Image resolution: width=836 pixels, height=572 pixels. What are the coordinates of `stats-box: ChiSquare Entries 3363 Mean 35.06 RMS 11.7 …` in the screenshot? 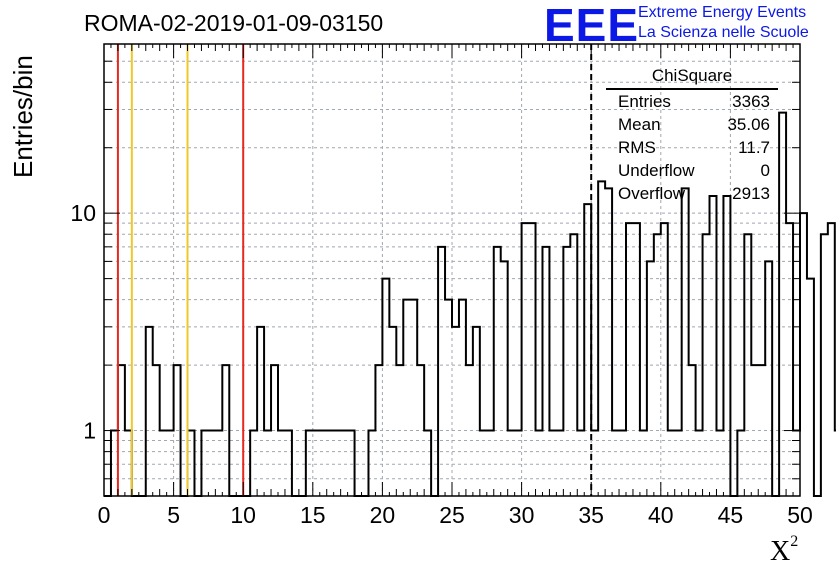 It's located at (692, 134).